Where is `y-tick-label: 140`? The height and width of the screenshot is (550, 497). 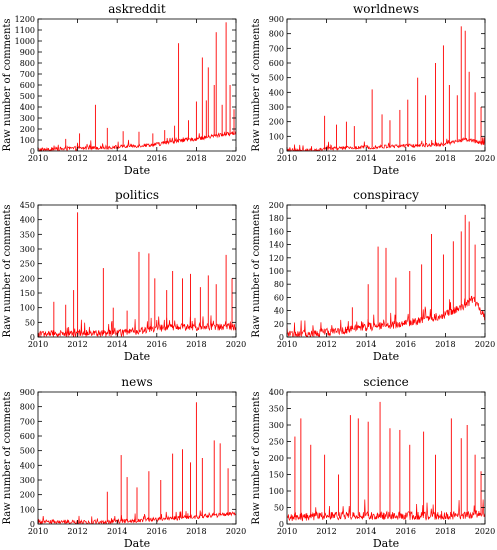
y-tick-label: 140 is located at coordinates (276, 245).